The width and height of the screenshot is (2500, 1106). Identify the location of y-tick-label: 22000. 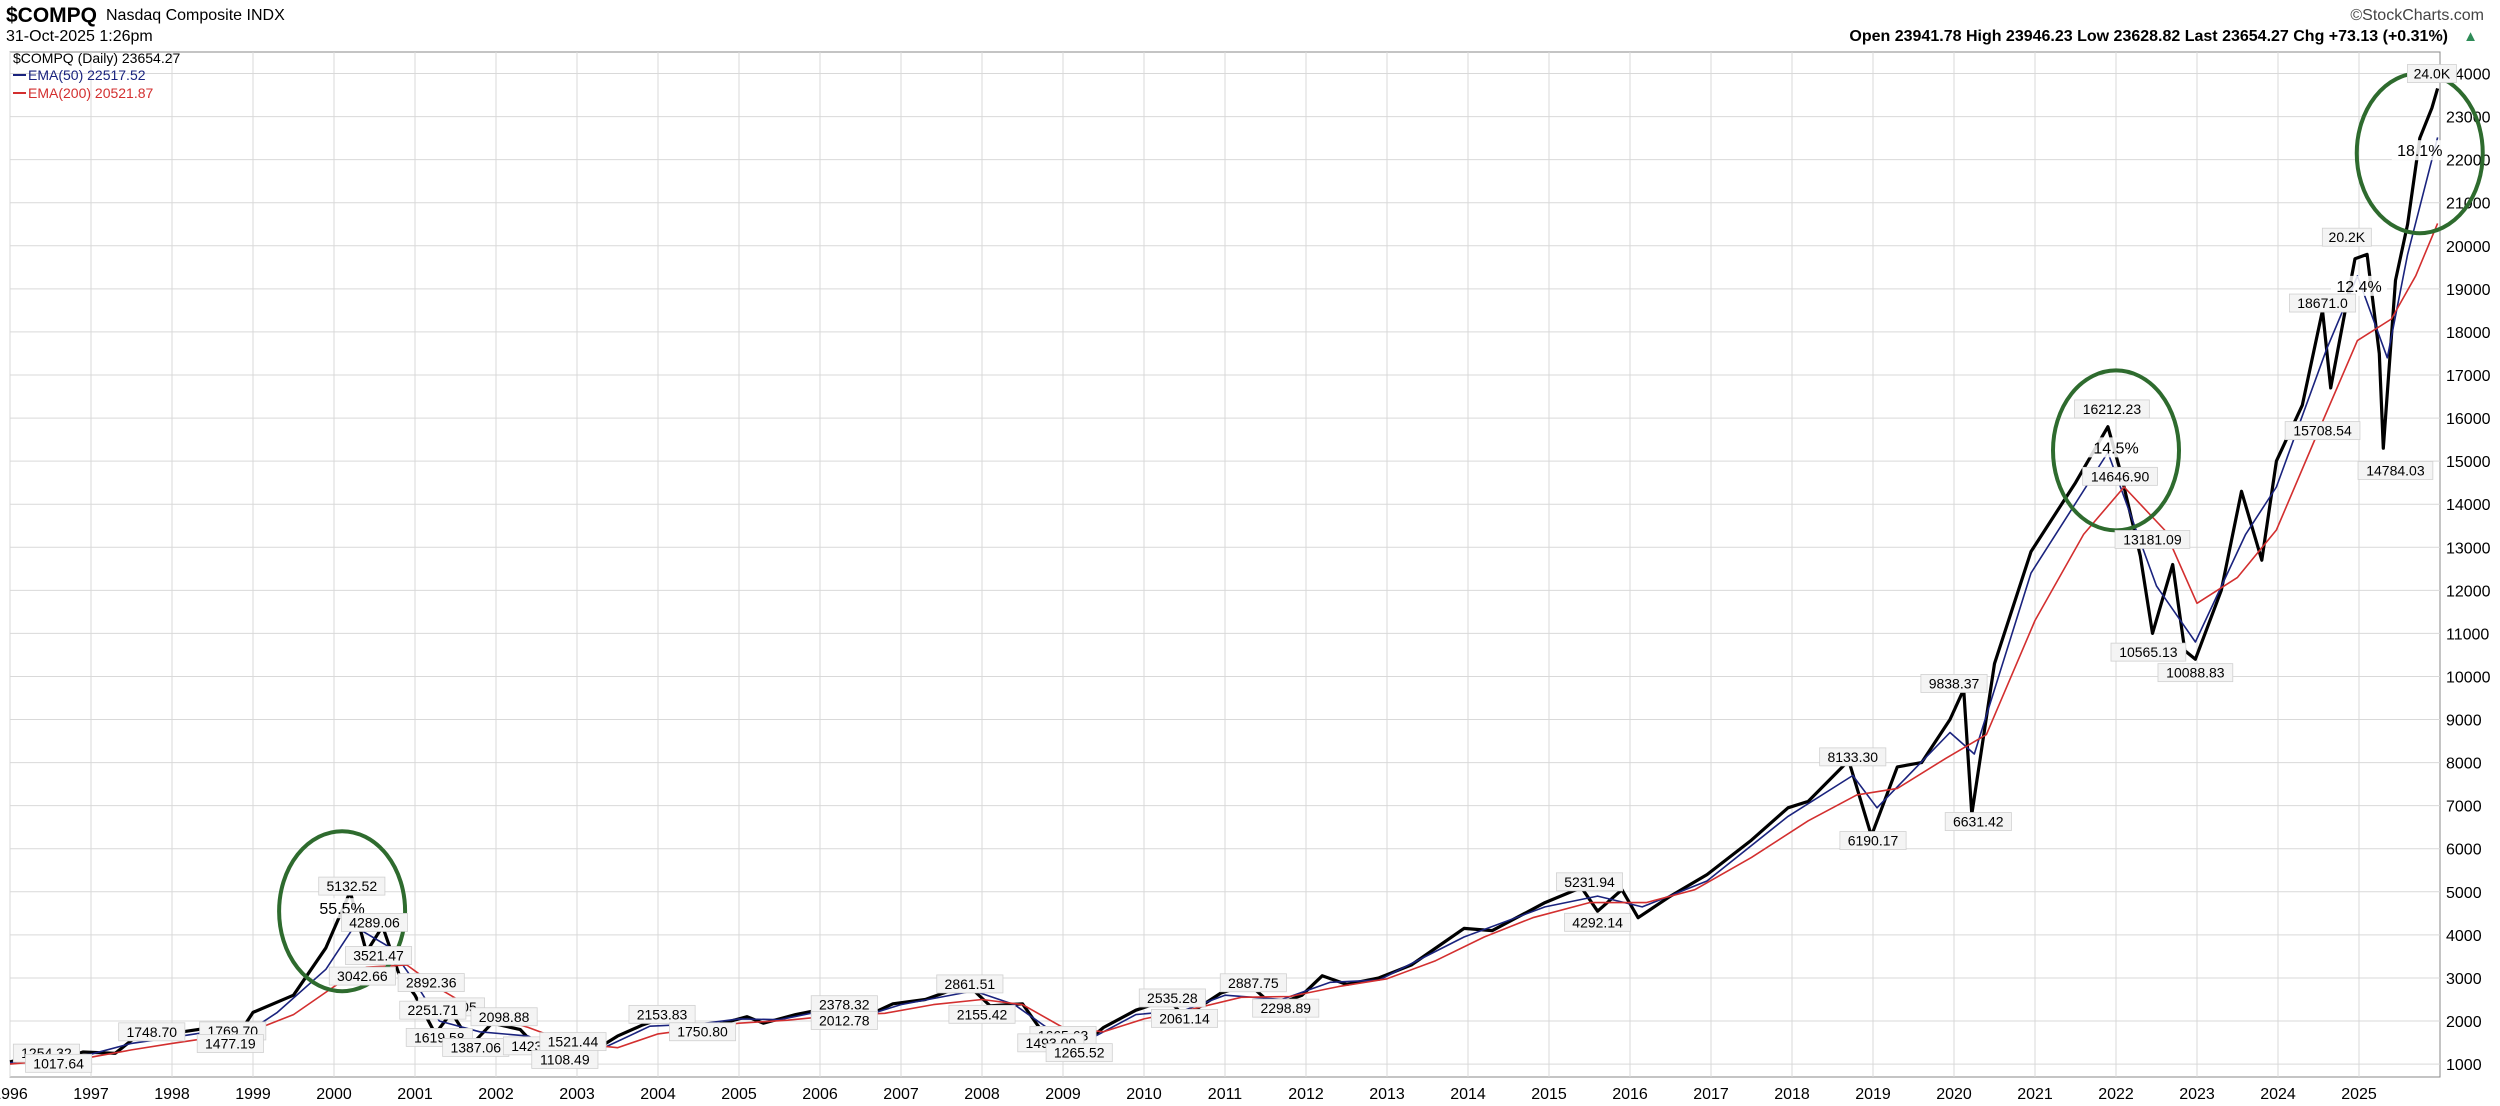
(2468, 161).